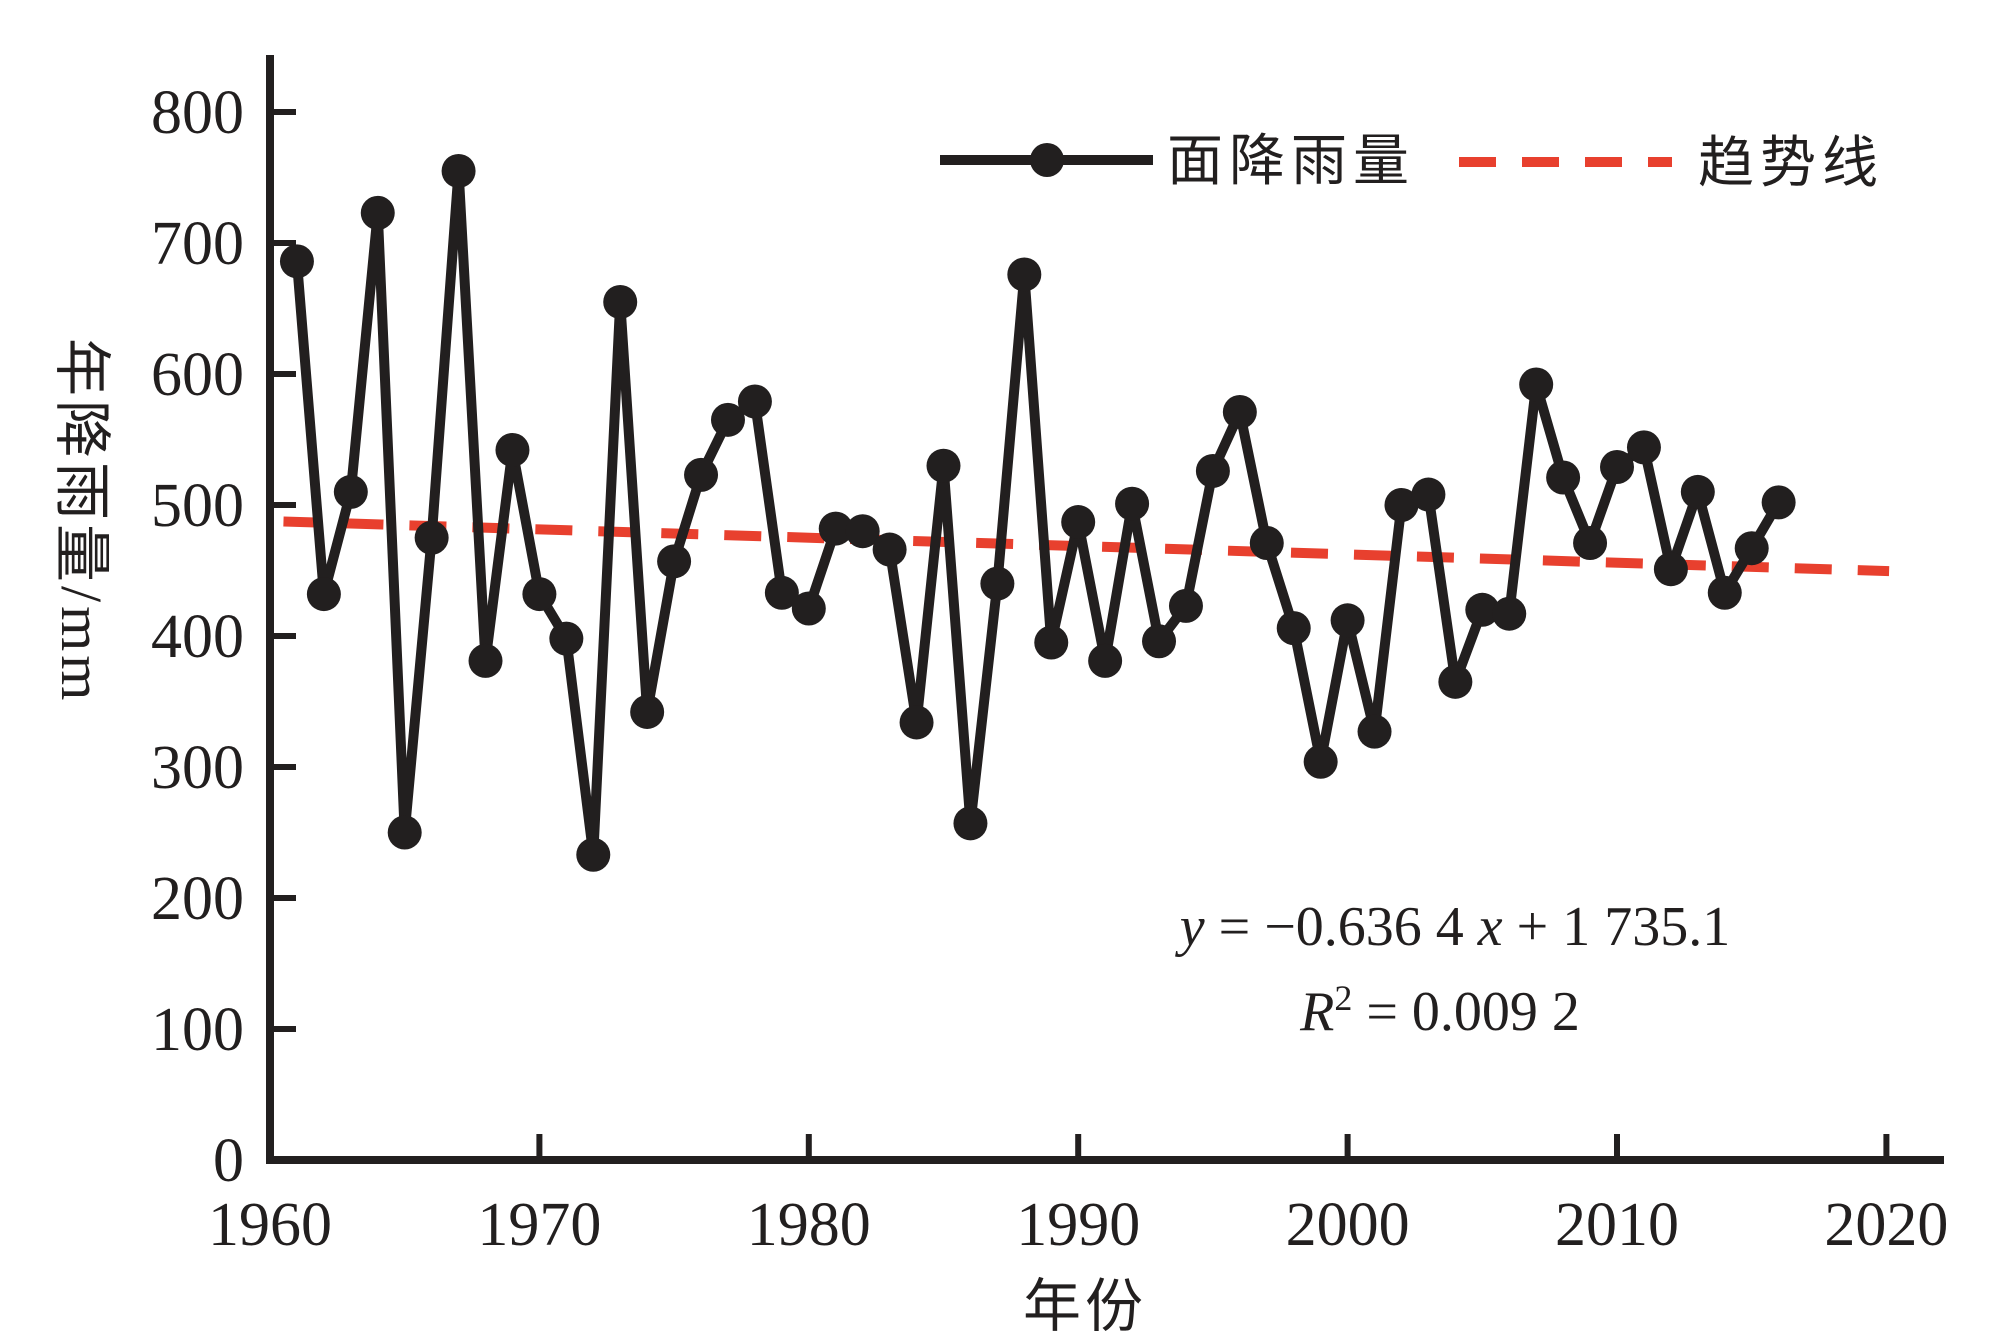 This screenshot has height=1338, width=2013. I want to click on x-tick-label: 2000, so click(1348, 1225).